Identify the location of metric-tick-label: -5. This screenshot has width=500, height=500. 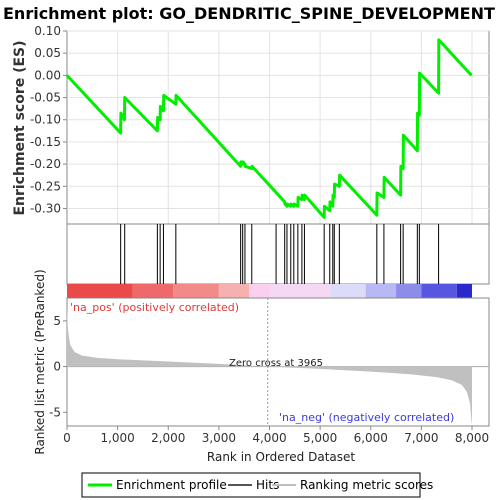
(55, 412).